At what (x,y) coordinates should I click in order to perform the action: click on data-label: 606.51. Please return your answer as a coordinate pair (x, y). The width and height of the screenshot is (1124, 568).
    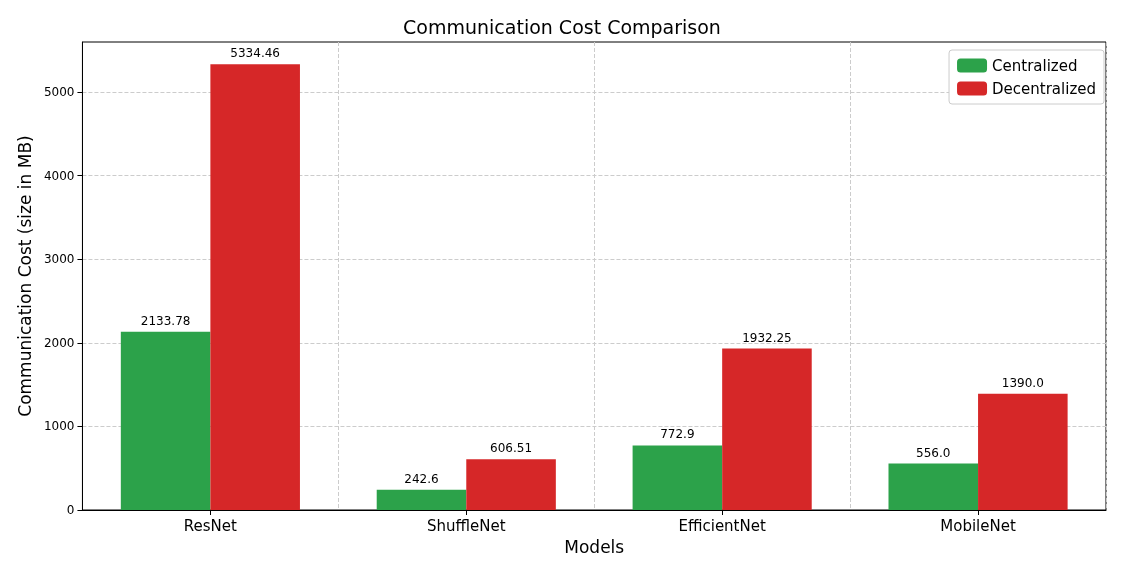
    Looking at the image, I should click on (511, 448).